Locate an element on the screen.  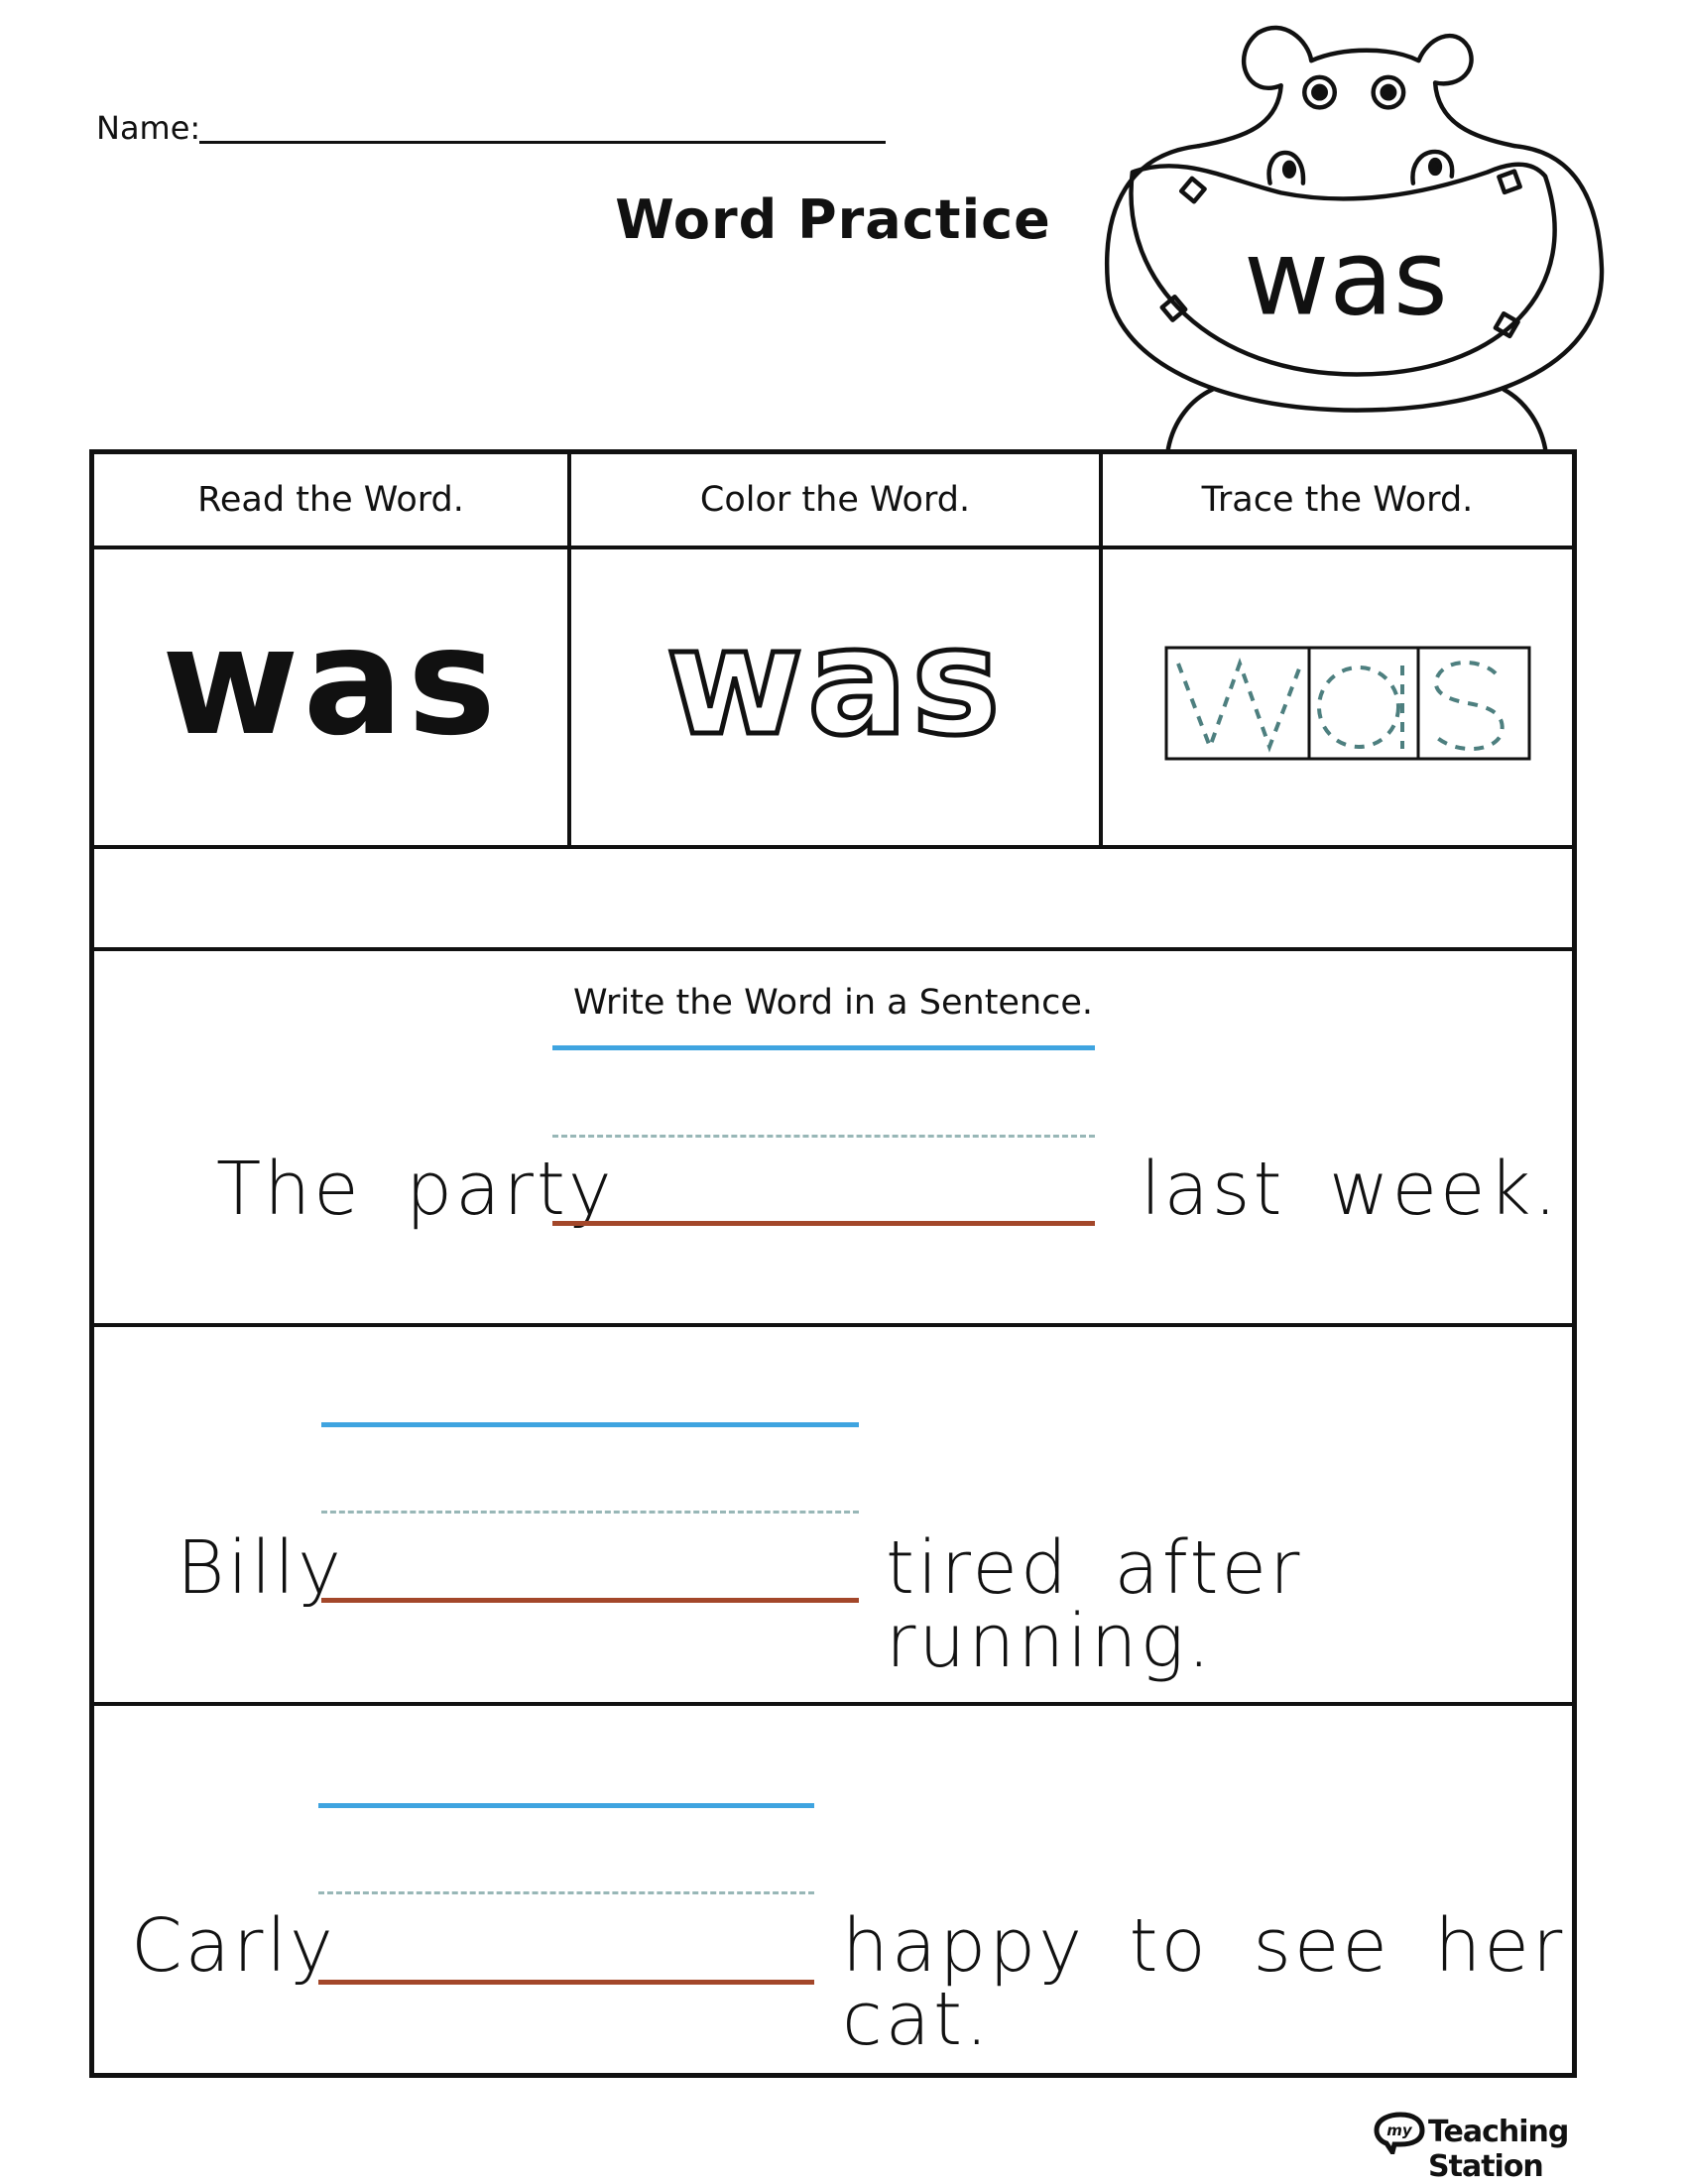
header-trace: Trace the Word. is located at coordinates (1338, 500).